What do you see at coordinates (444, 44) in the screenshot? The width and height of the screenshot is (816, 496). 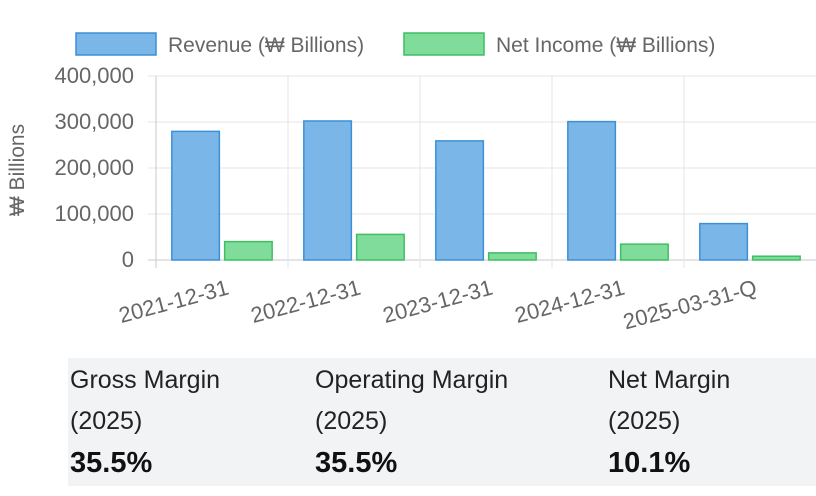 I see `legend-swatch-net-income` at bounding box center [444, 44].